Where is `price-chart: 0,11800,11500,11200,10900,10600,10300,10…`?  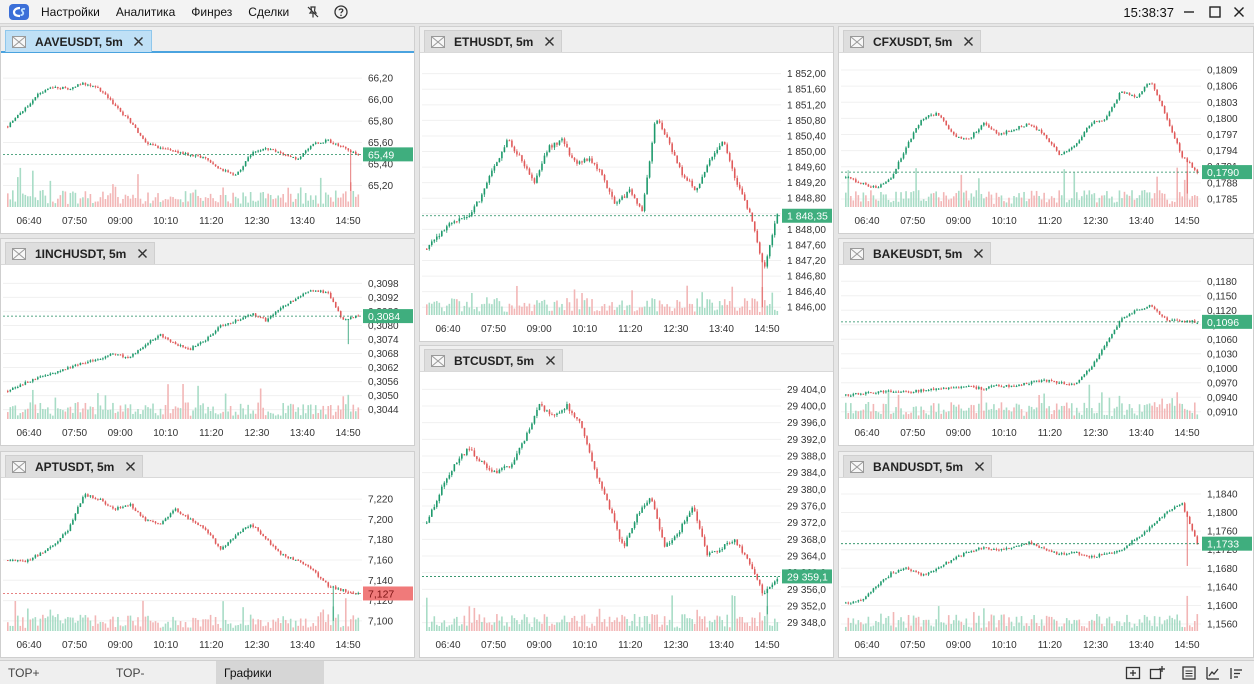
price-chart: 0,11800,11500,11200,10900,10600,10300,10… is located at coordinates (1046, 355).